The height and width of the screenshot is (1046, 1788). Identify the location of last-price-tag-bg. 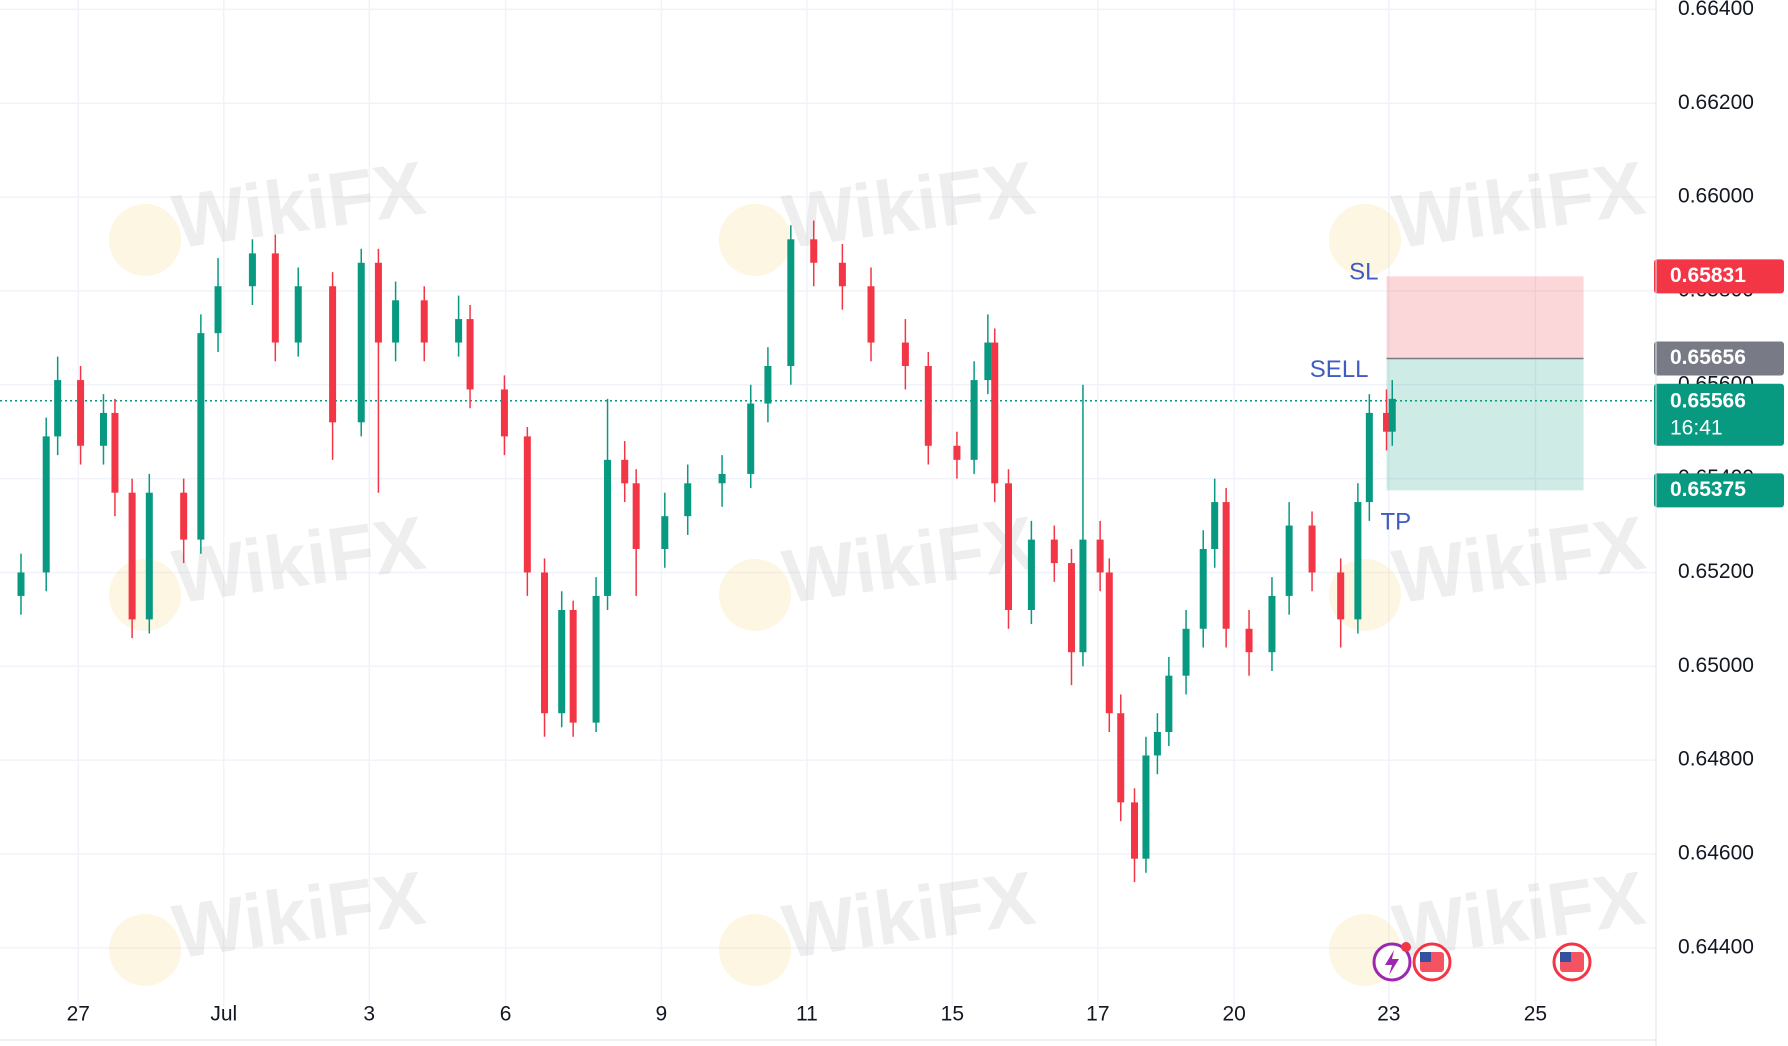
(1719, 414).